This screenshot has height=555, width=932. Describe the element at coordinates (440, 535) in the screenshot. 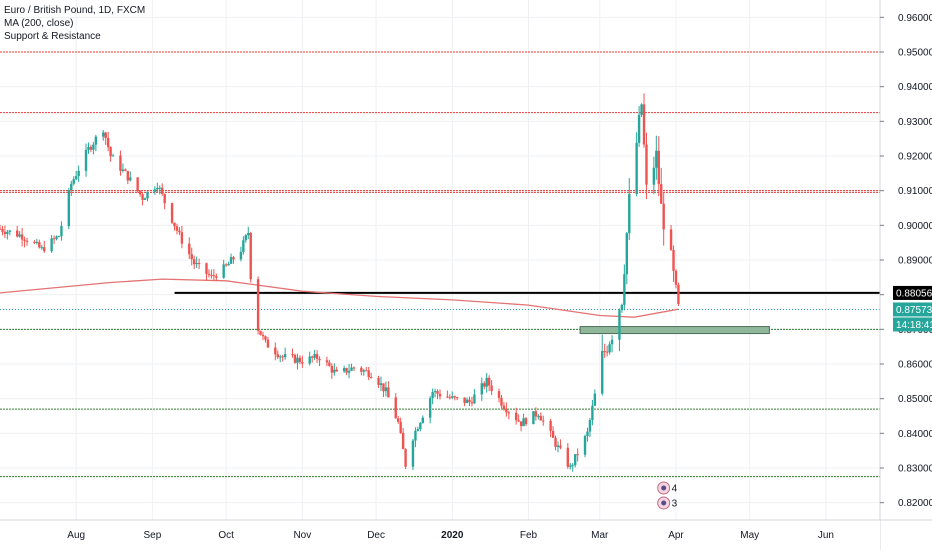

I see `time-axis-bg` at that location.